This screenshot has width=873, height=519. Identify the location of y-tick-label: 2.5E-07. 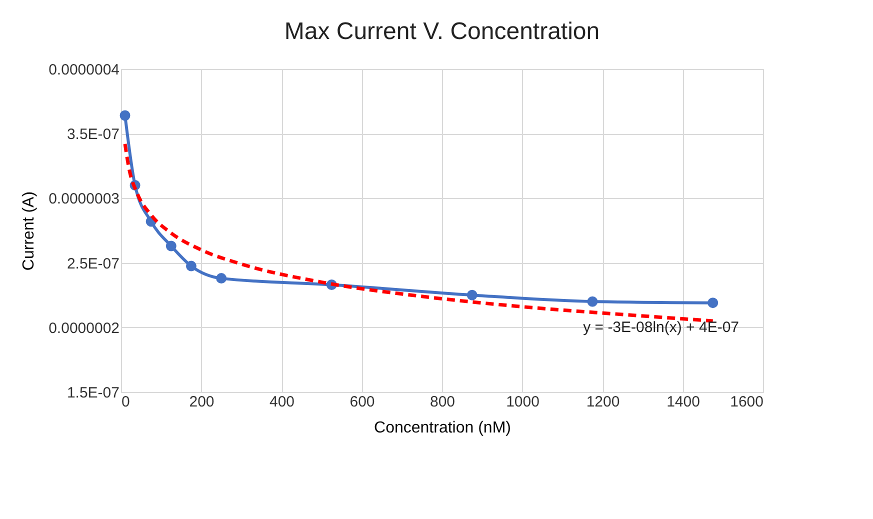
(93, 263).